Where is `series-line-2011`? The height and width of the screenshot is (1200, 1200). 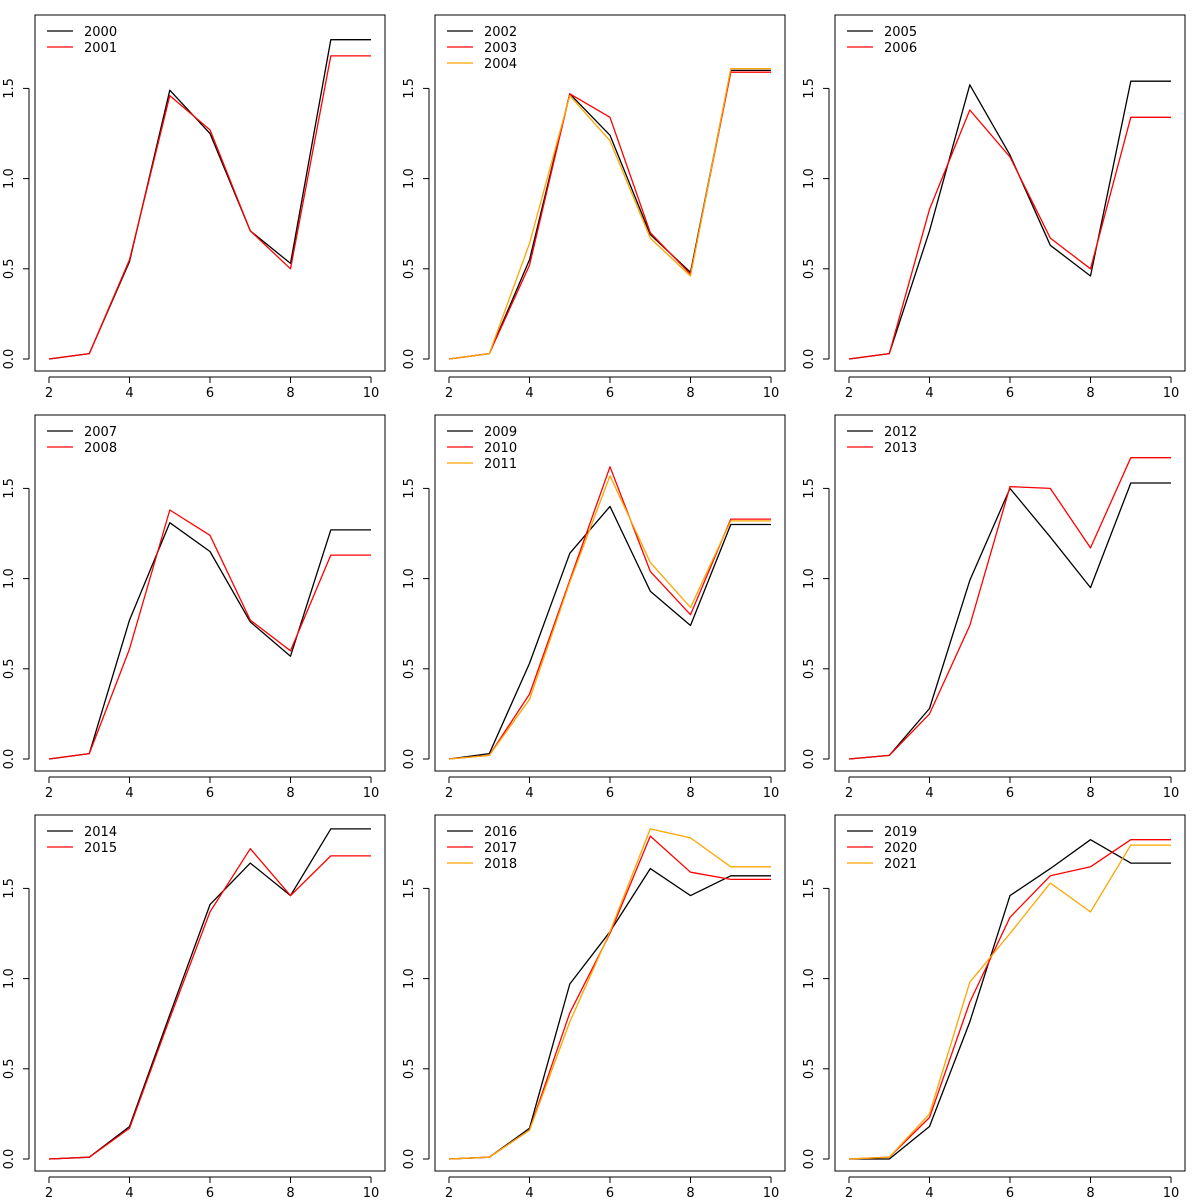 series-line-2011 is located at coordinates (609, 617).